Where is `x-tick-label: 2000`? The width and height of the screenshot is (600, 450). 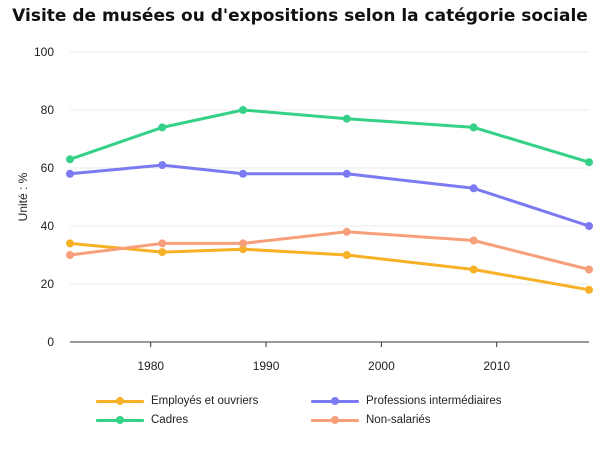 x-tick-label: 2000 is located at coordinates (381, 366).